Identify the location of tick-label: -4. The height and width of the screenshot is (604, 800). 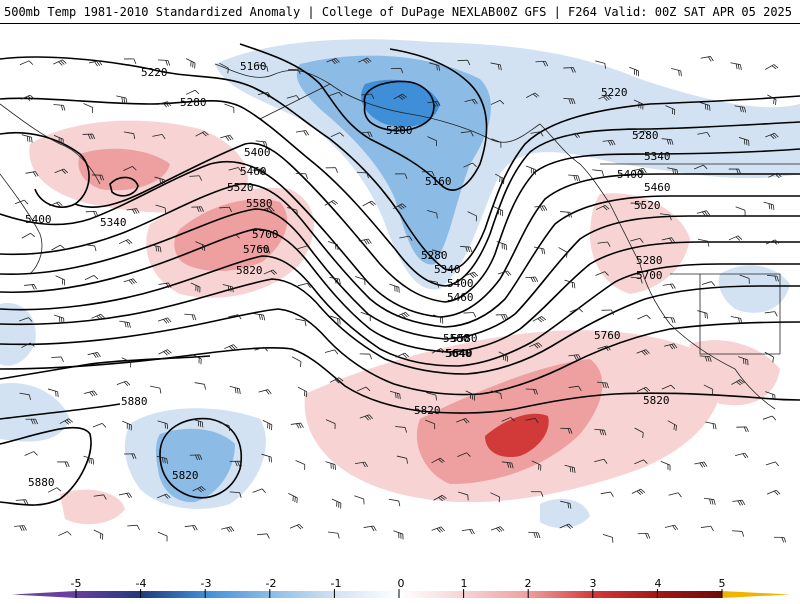
(141, 583).